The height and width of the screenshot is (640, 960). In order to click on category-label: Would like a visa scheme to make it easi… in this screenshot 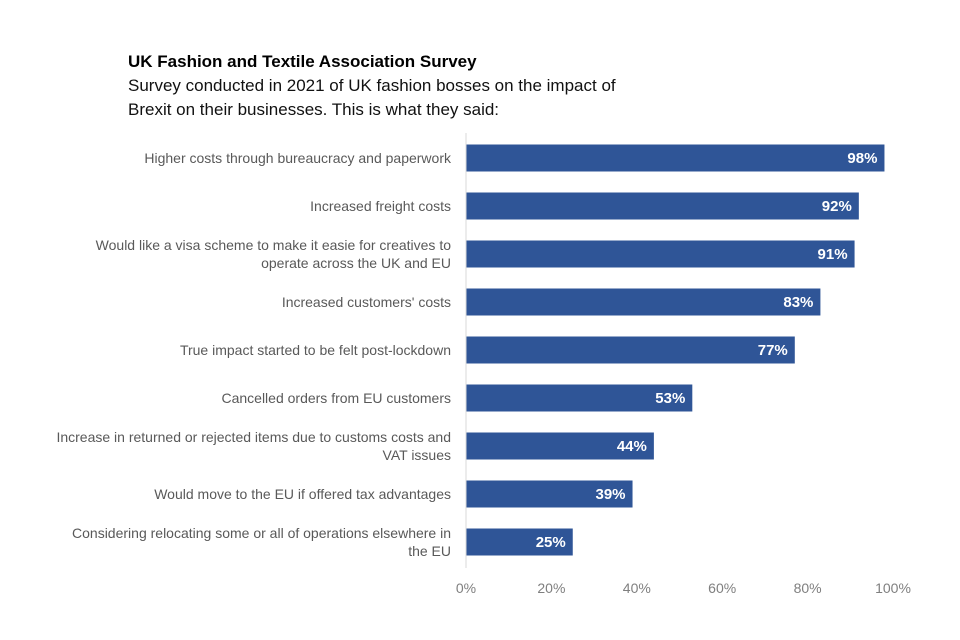, I will do `click(274, 245)`.